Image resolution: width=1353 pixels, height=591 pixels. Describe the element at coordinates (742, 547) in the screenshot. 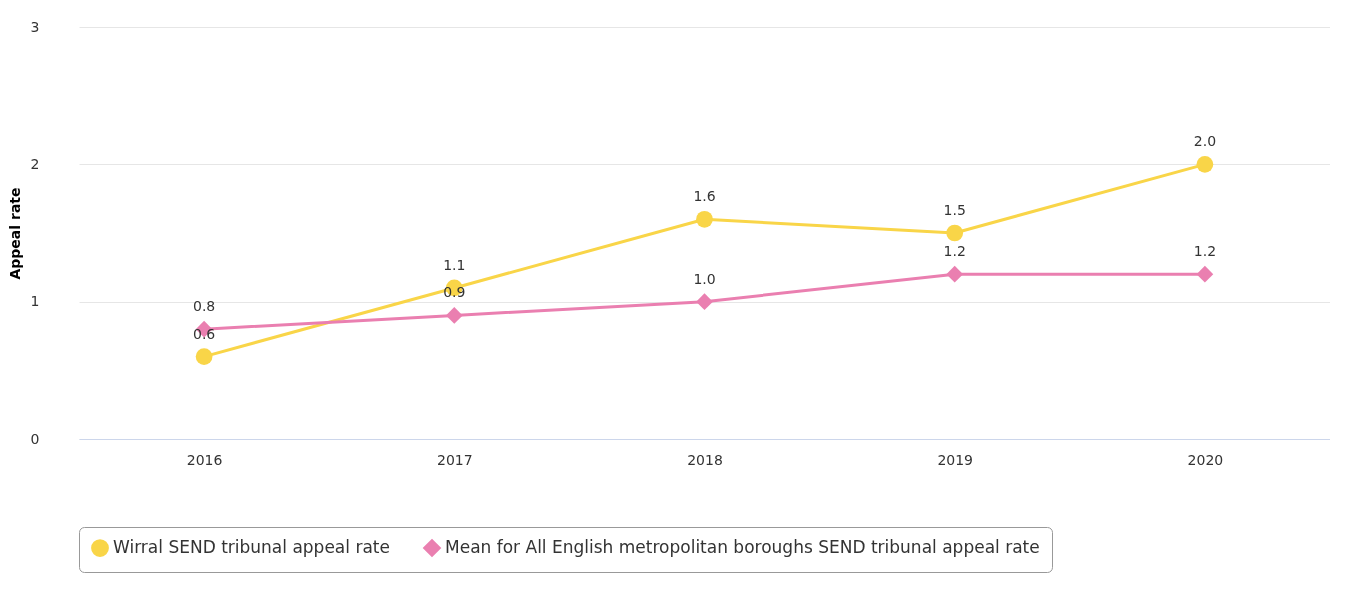

I see `legend-label: Mean for All English metropolitan boroughs SEND tribunal appeal rate` at that location.